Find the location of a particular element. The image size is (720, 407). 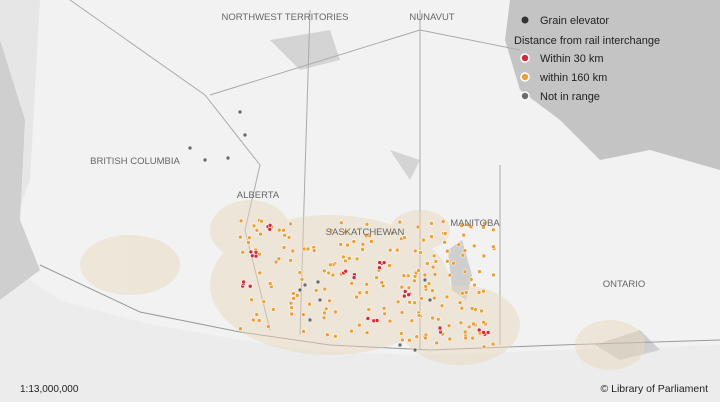

legend-marker is located at coordinates (525, 77).